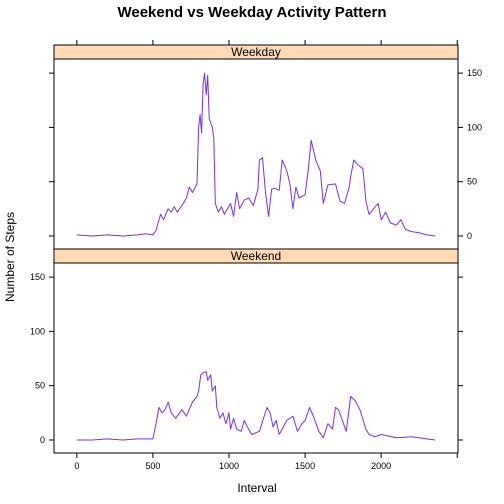  Describe the element at coordinates (251, 12) in the screenshot. I see `chart-title: Weekend vs Weekday Activity Pattern` at that location.